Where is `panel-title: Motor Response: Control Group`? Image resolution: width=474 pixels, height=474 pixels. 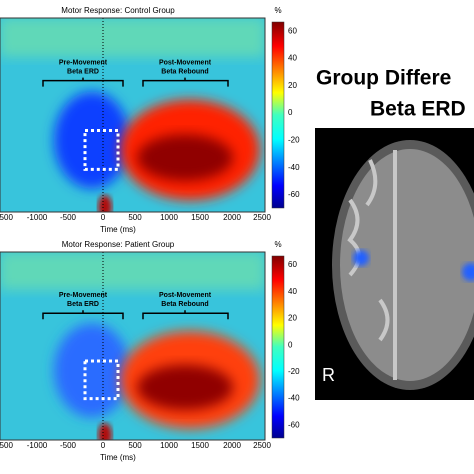
panel-title: Motor Response: Control Group is located at coordinates (118, 10).